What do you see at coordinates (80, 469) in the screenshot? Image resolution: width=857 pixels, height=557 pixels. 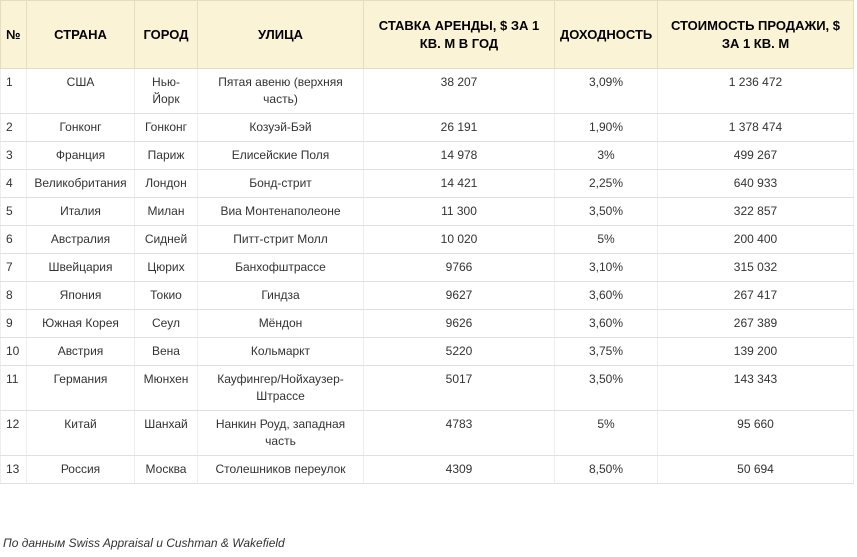 I see `cell-country: Россия` at bounding box center [80, 469].